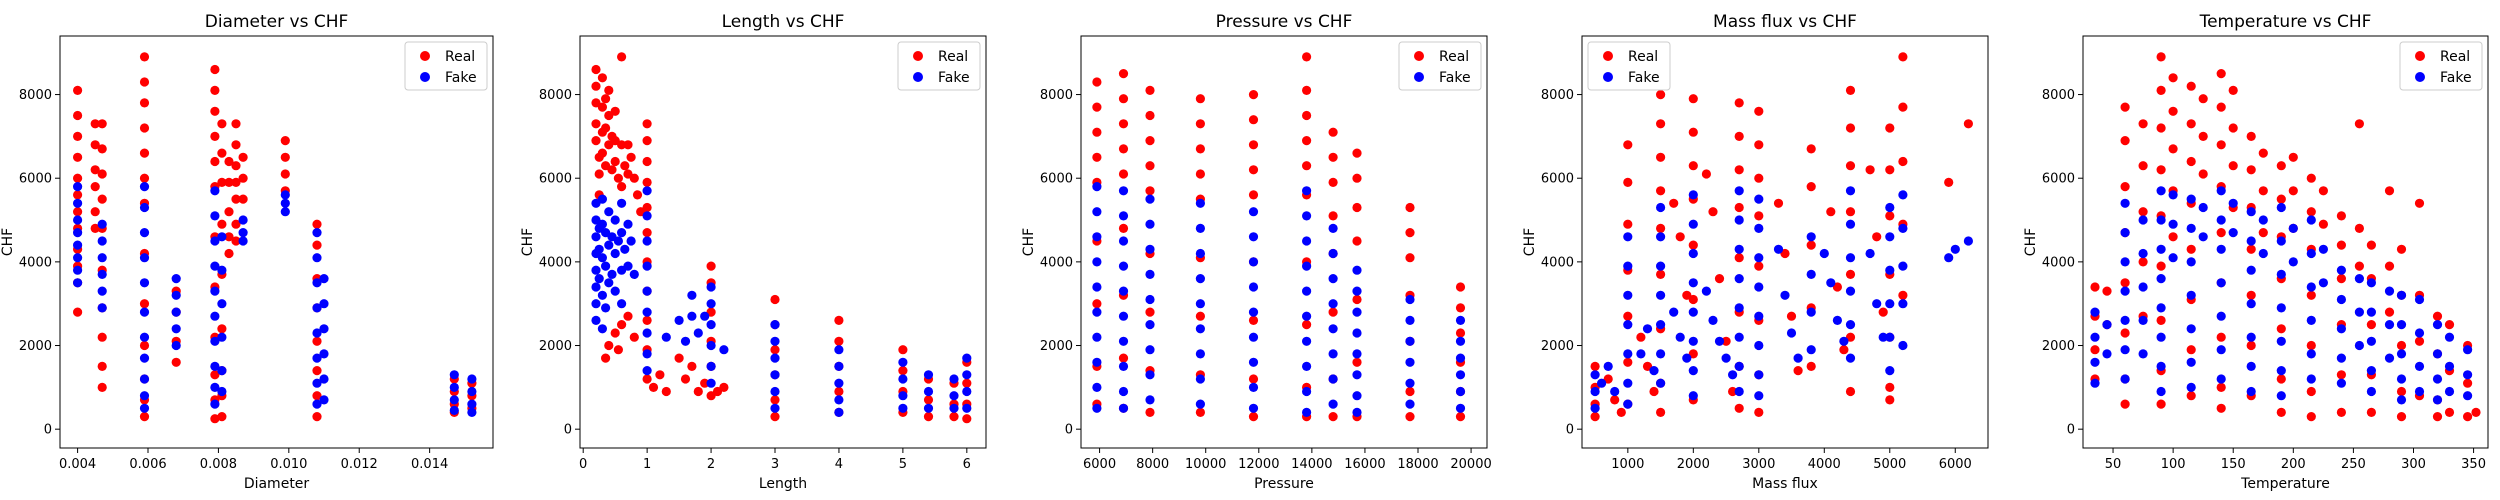 The image size is (2500, 500). What do you see at coordinates (1454, 57) in the screenshot?
I see `legend-label-real: Real` at bounding box center [1454, 57].